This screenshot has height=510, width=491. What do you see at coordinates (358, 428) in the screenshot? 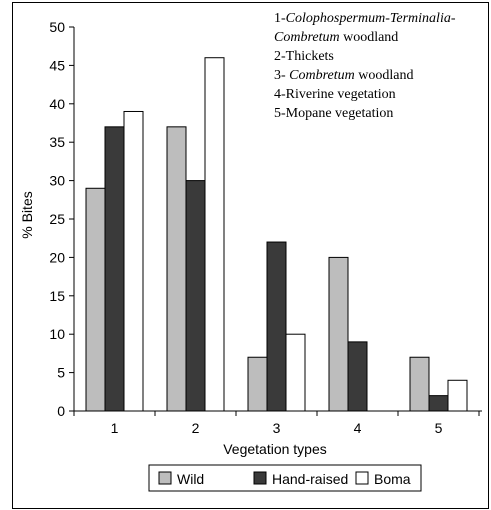
I see `x-tick-label: 4` at bounding box center [358, 428].